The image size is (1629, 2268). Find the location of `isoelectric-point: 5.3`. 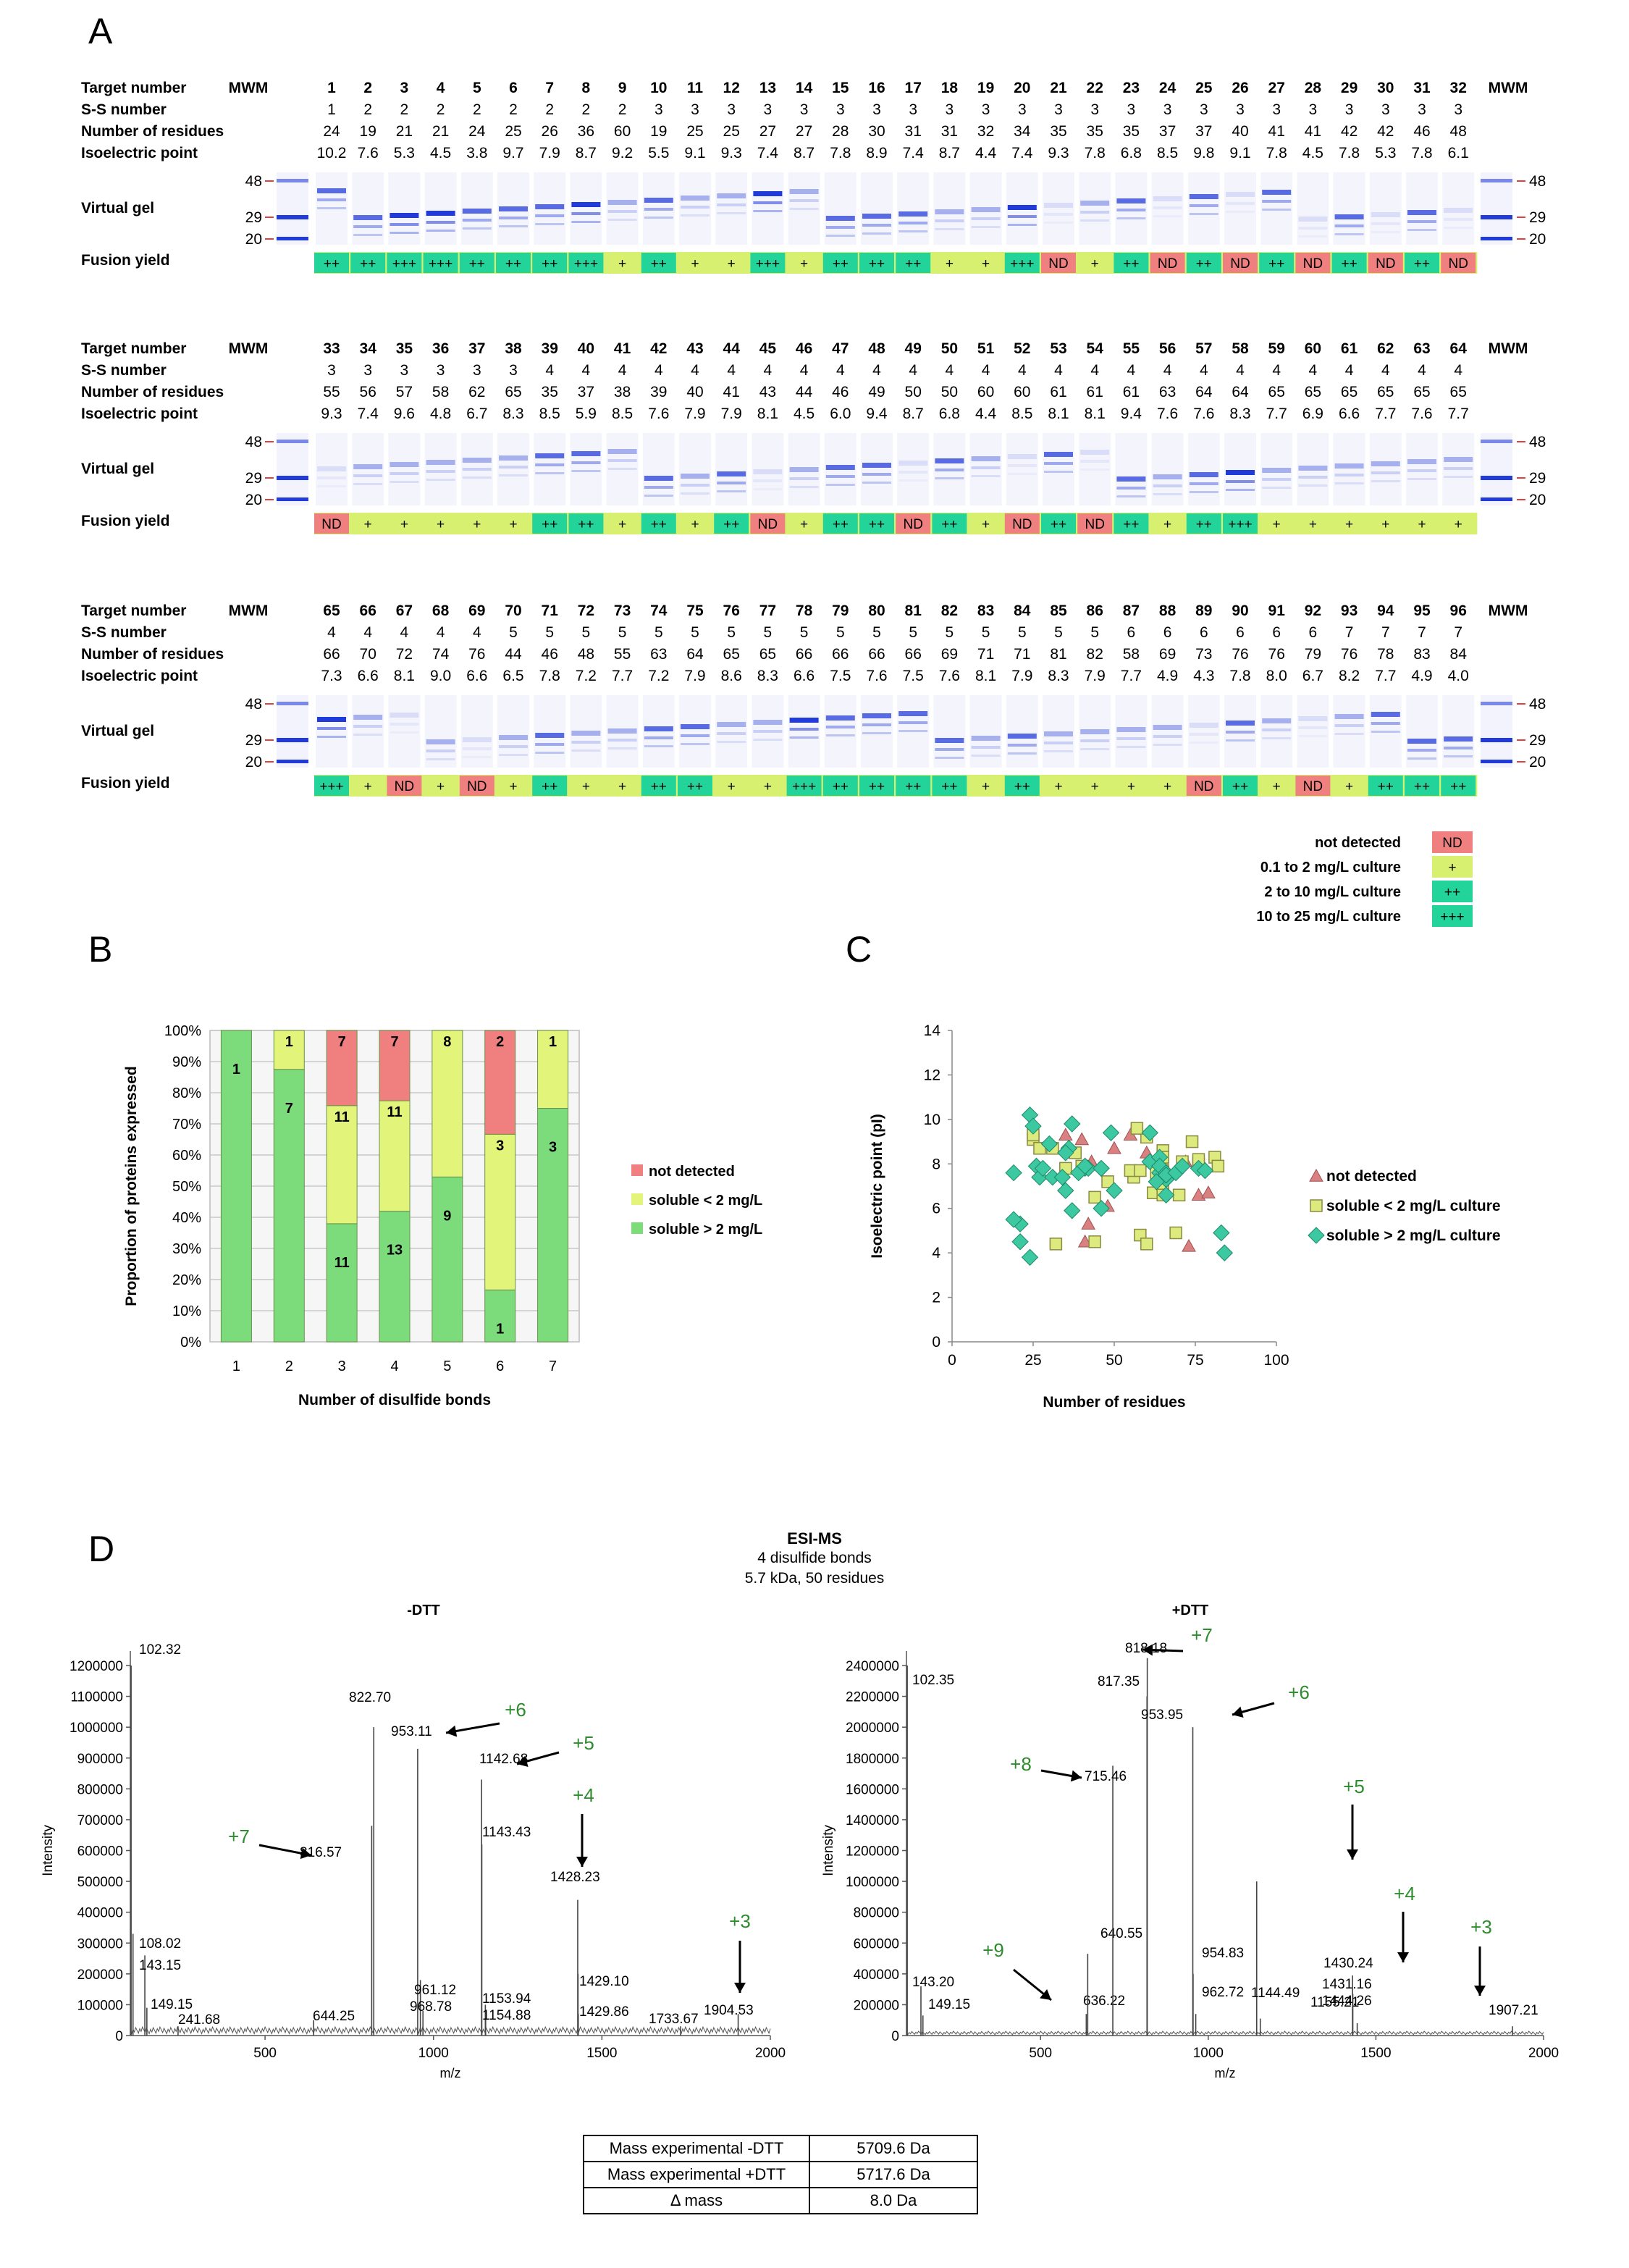

isoelectric-point: 5.3 is located at coordinates (1385, 153).